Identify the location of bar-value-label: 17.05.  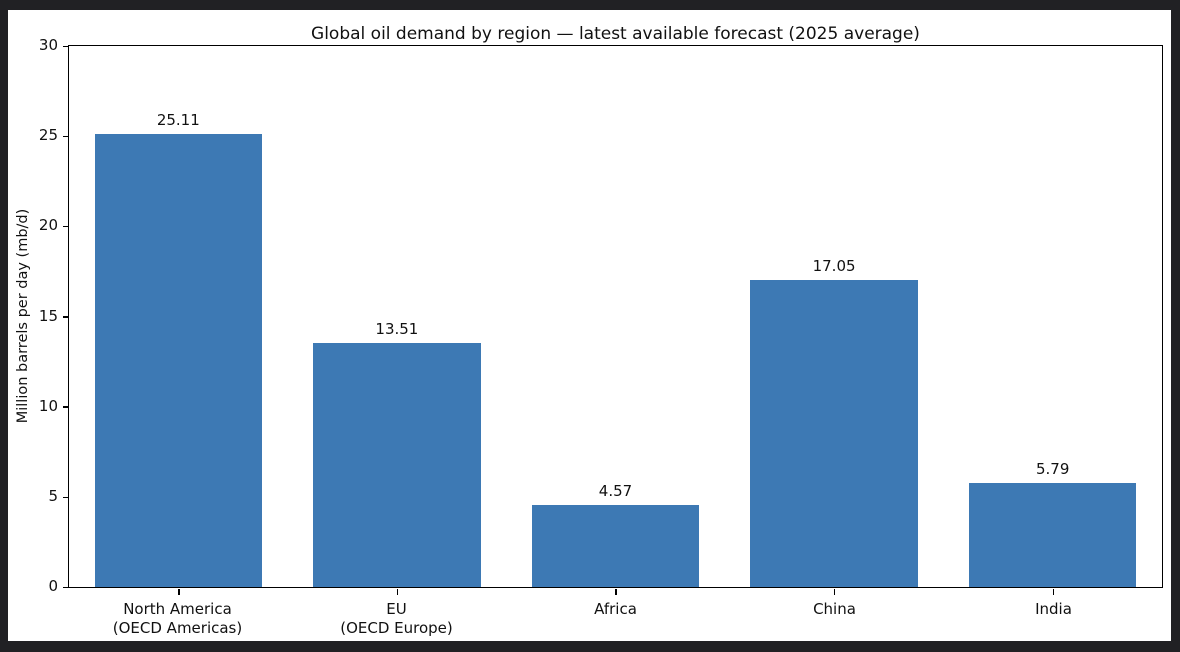
(834, 265).